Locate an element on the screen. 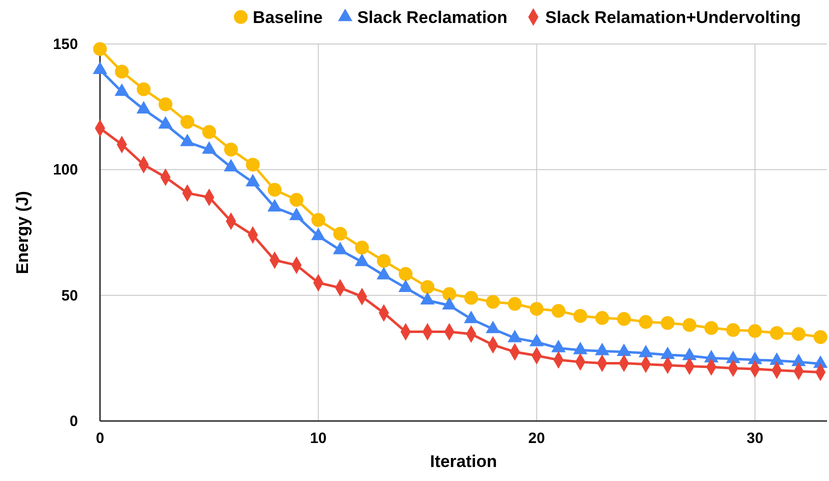 This screenshot has width=829, height=481. y-axis-title: Energy (J) is located at coordinates (22, 232).